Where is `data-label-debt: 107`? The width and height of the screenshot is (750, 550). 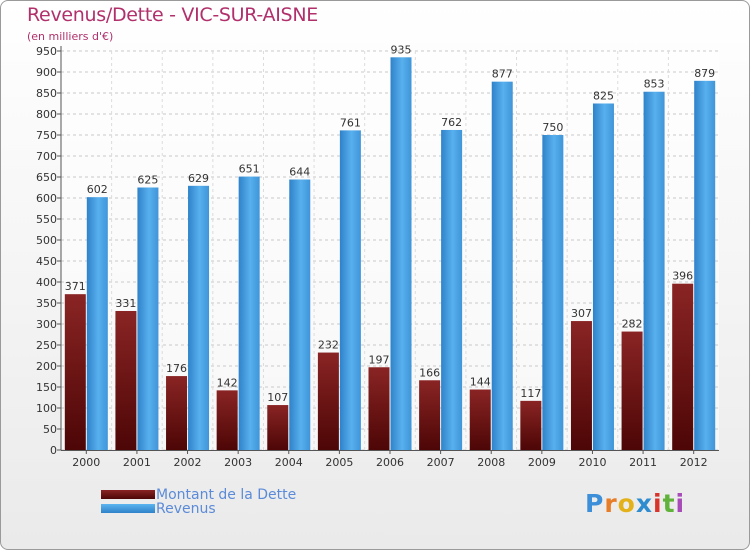
data-label-debt: 107 is located at coordinates (277, 397).